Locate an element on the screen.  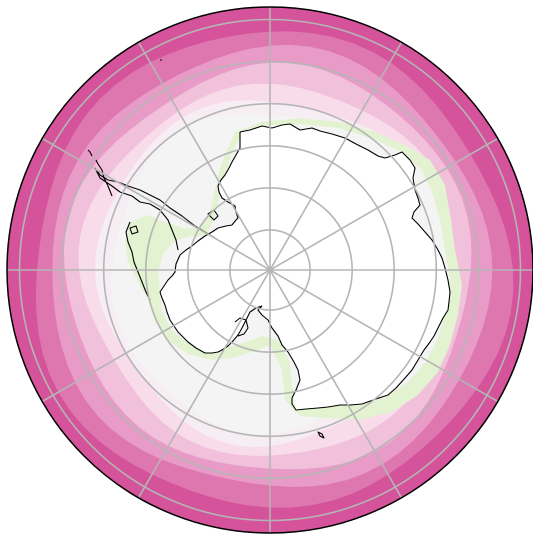
coastline-peninsula-west is located at coordinates (136, 209).